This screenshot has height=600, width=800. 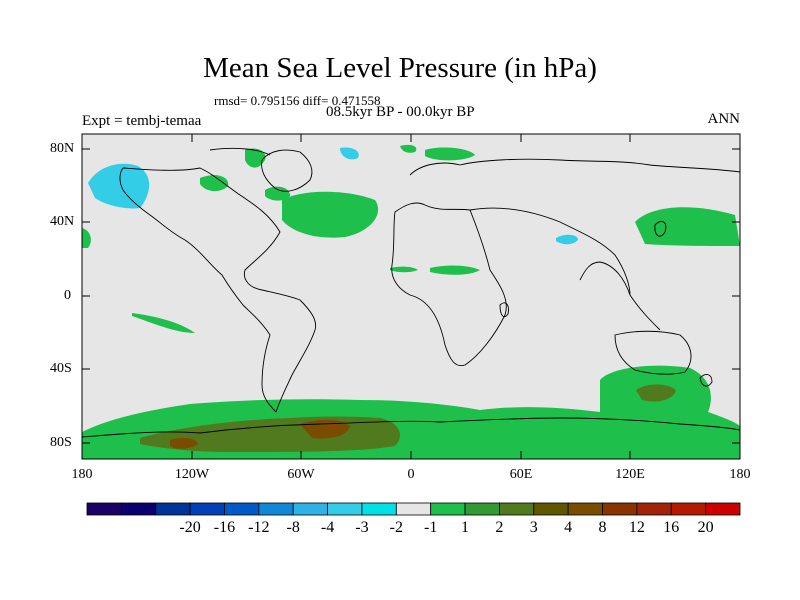 What do you see at coordinates (465, 527) in the screenshot?
I see `colorbar-label: 1` at bounding box center [465, 527].